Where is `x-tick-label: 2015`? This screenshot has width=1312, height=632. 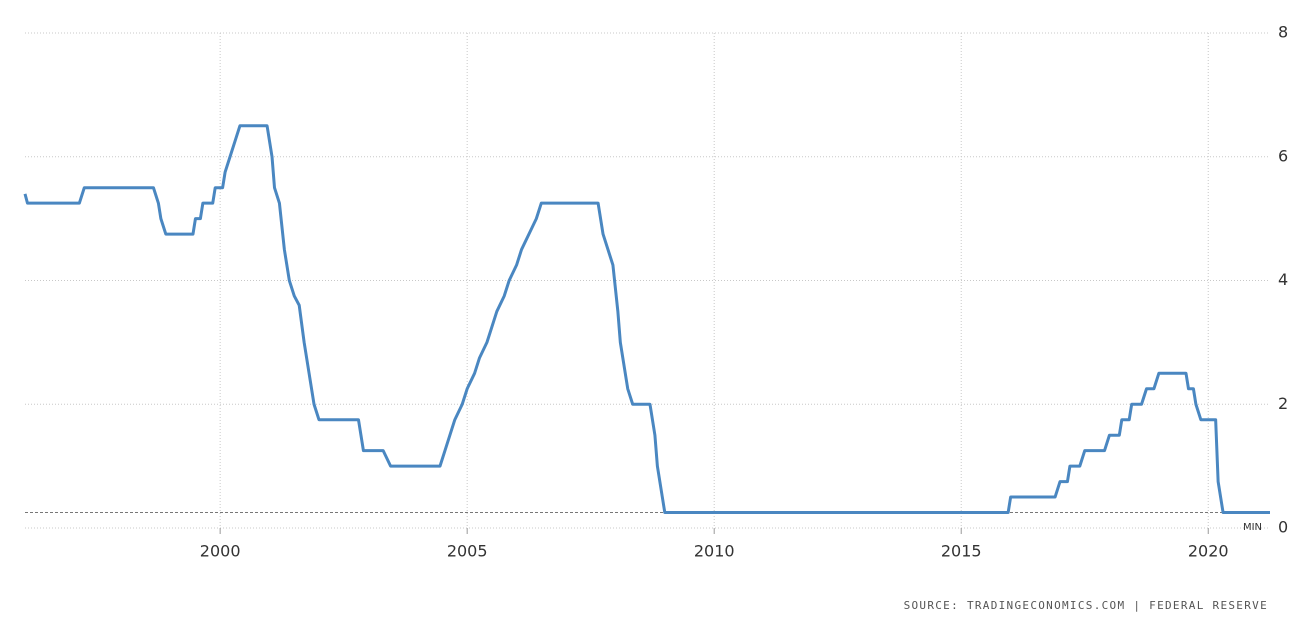 x-tick-label: 2015 is located at coordinates (961, 551).